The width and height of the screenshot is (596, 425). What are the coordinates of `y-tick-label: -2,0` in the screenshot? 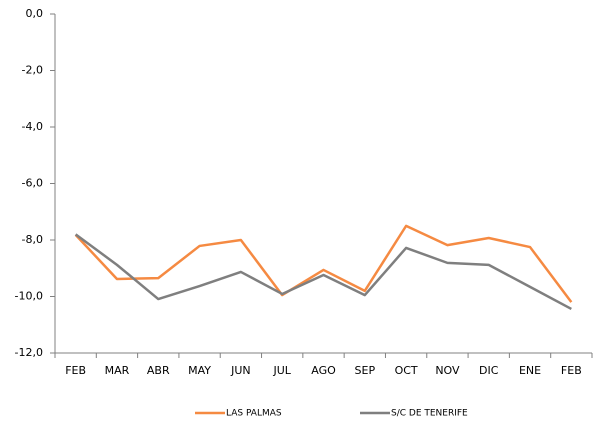 It's located at (32, 70).